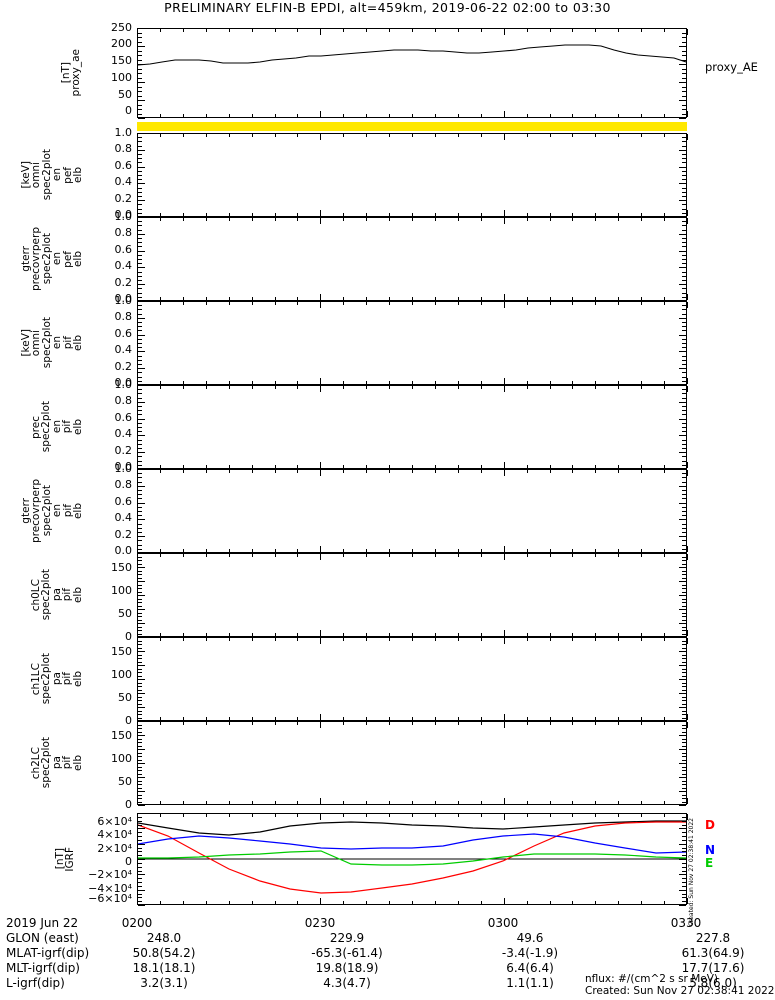  I want to click on table-row: GLON (east) 248.0 229.9 49.6 227.8, so click(387, 938).